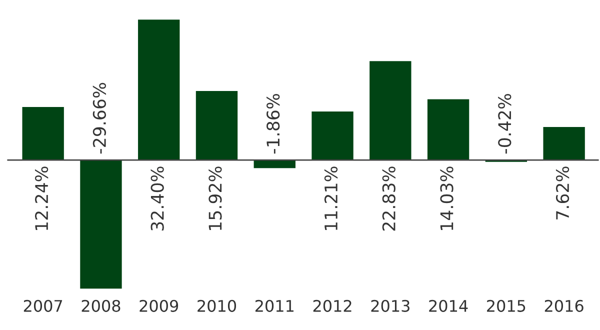  I want to click on x-tick-label: 2011, so click(274, 306).